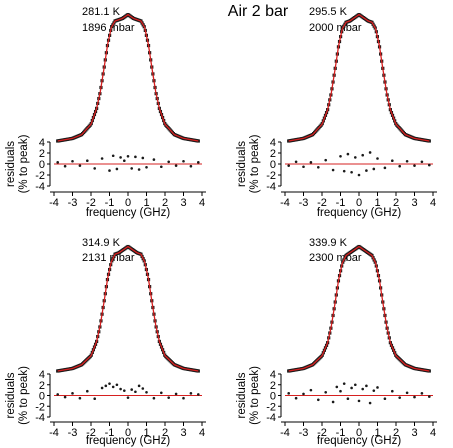 The width and height of the screenshot is (453, 448). Describe the element at coordinates (202, 203) in the screenshot. I see `x-tick-label: 4` at that location.